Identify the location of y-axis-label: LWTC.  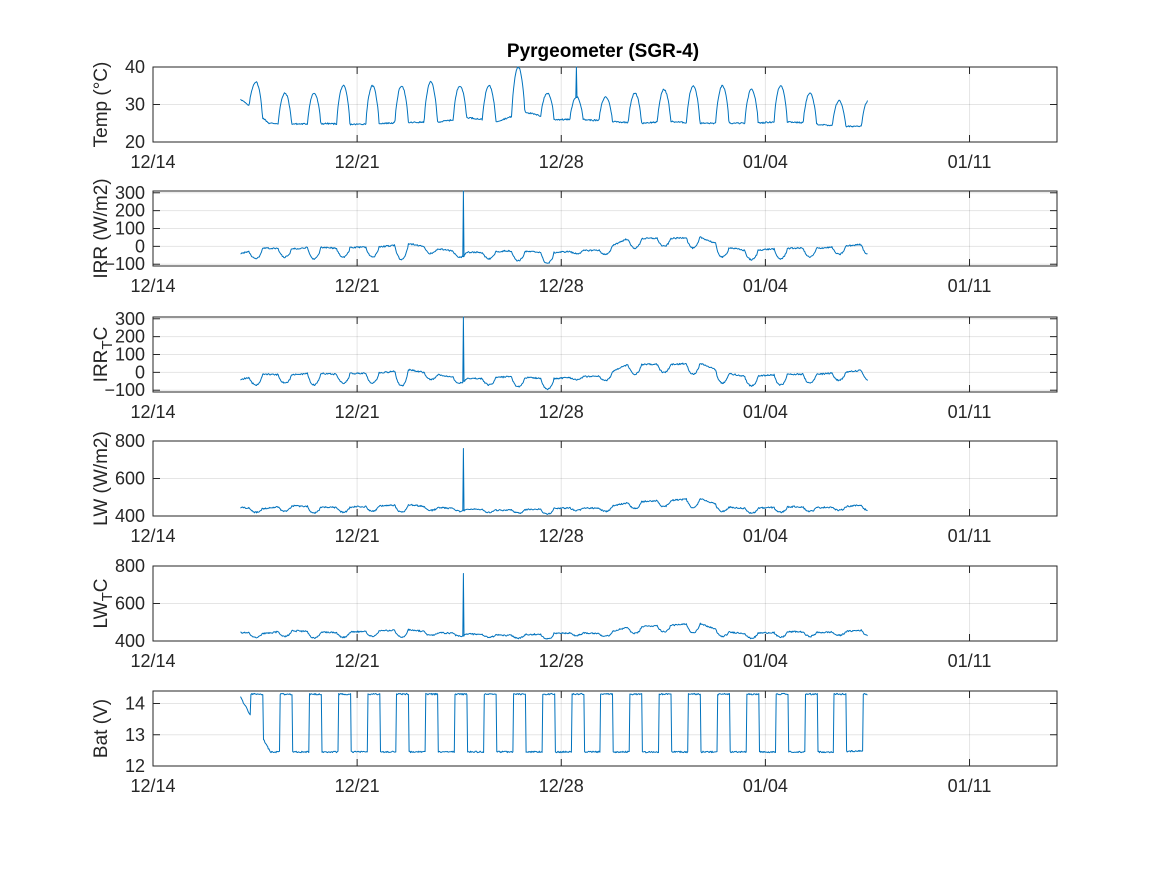
(103, 604).